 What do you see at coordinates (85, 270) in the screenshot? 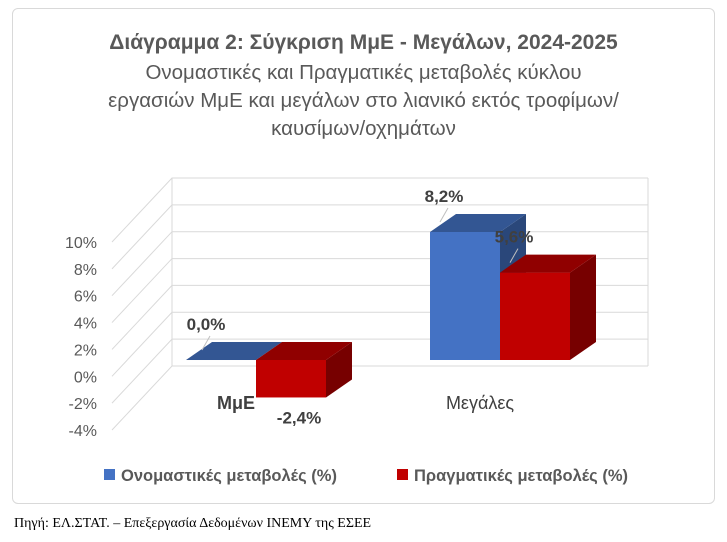
I see `y-tick-label: 8%` at bounding box center [85, 270].